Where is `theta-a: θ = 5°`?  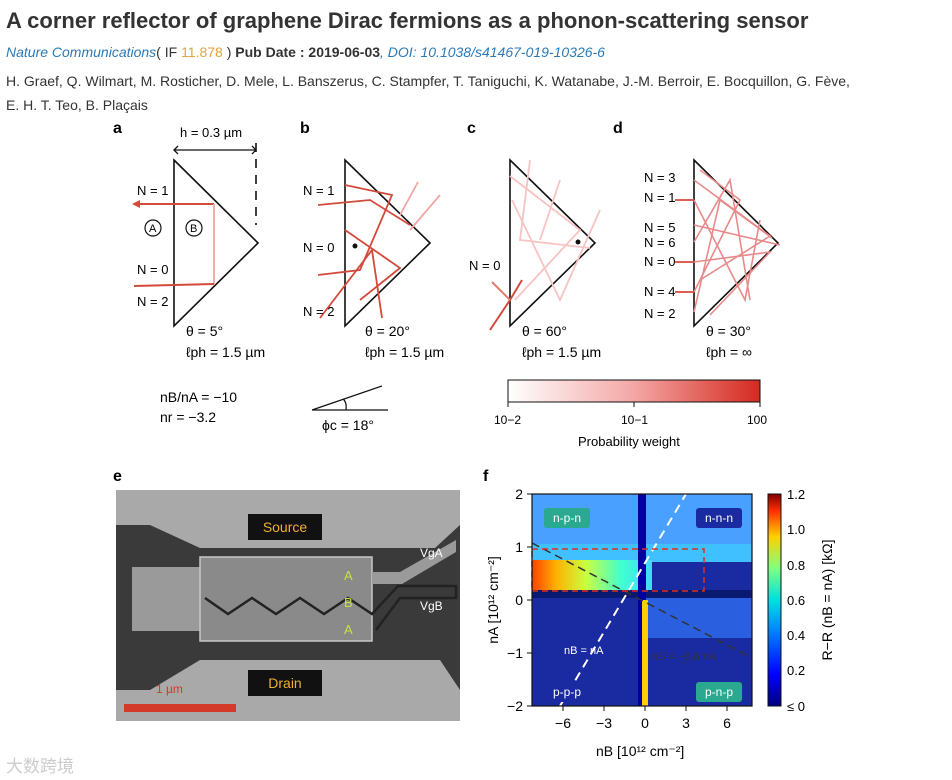 theta-a: θ = 5° is located at coordinates (204, 331).